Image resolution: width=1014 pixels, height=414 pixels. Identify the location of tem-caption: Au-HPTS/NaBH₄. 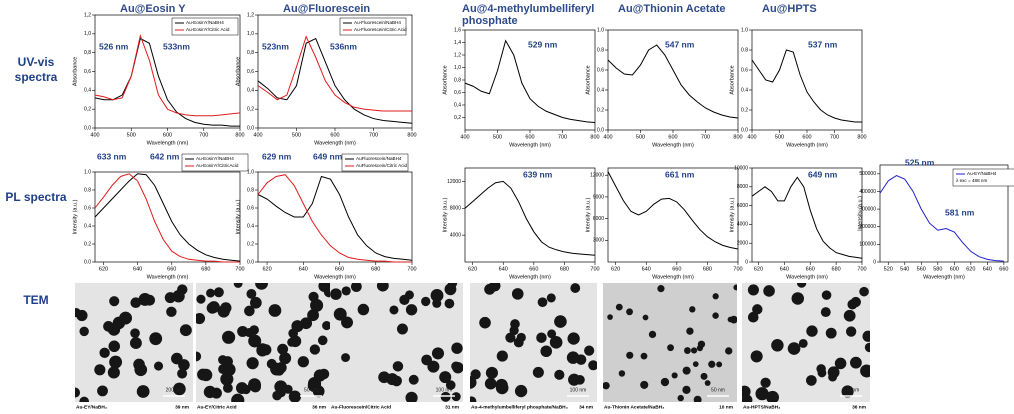
(762, 407).